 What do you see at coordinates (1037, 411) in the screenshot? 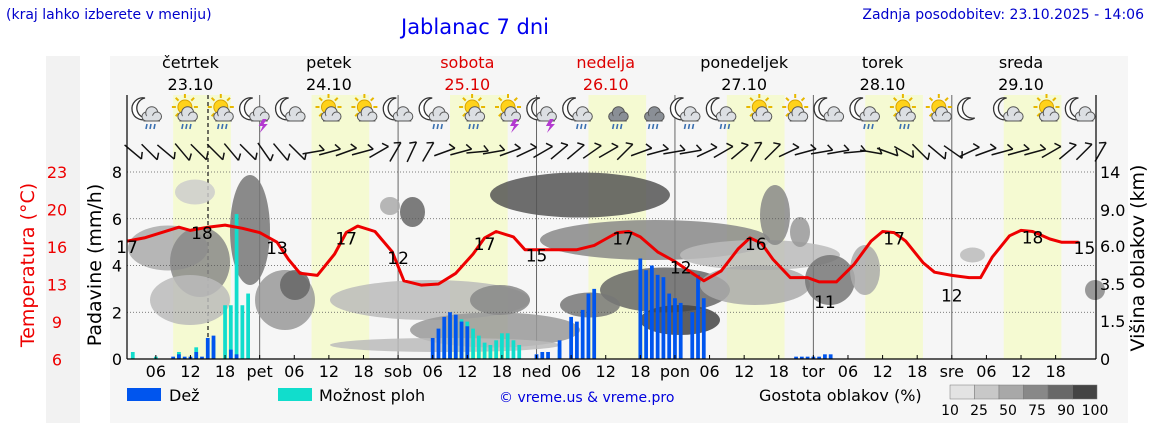
I see `cloud-density-step: 75` at bounding box center [1037, 411].